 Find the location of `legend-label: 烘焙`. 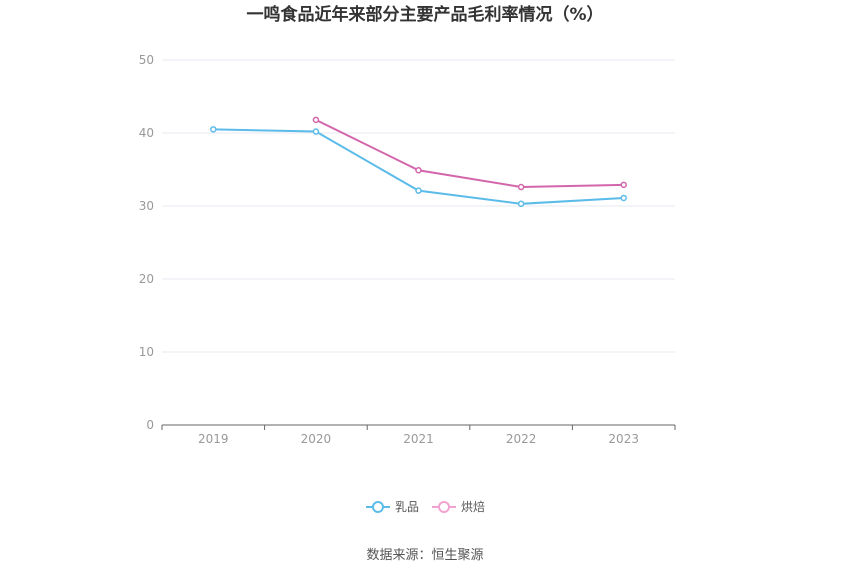

legend-label: 烘焙 is located at coordinates (473, 506).